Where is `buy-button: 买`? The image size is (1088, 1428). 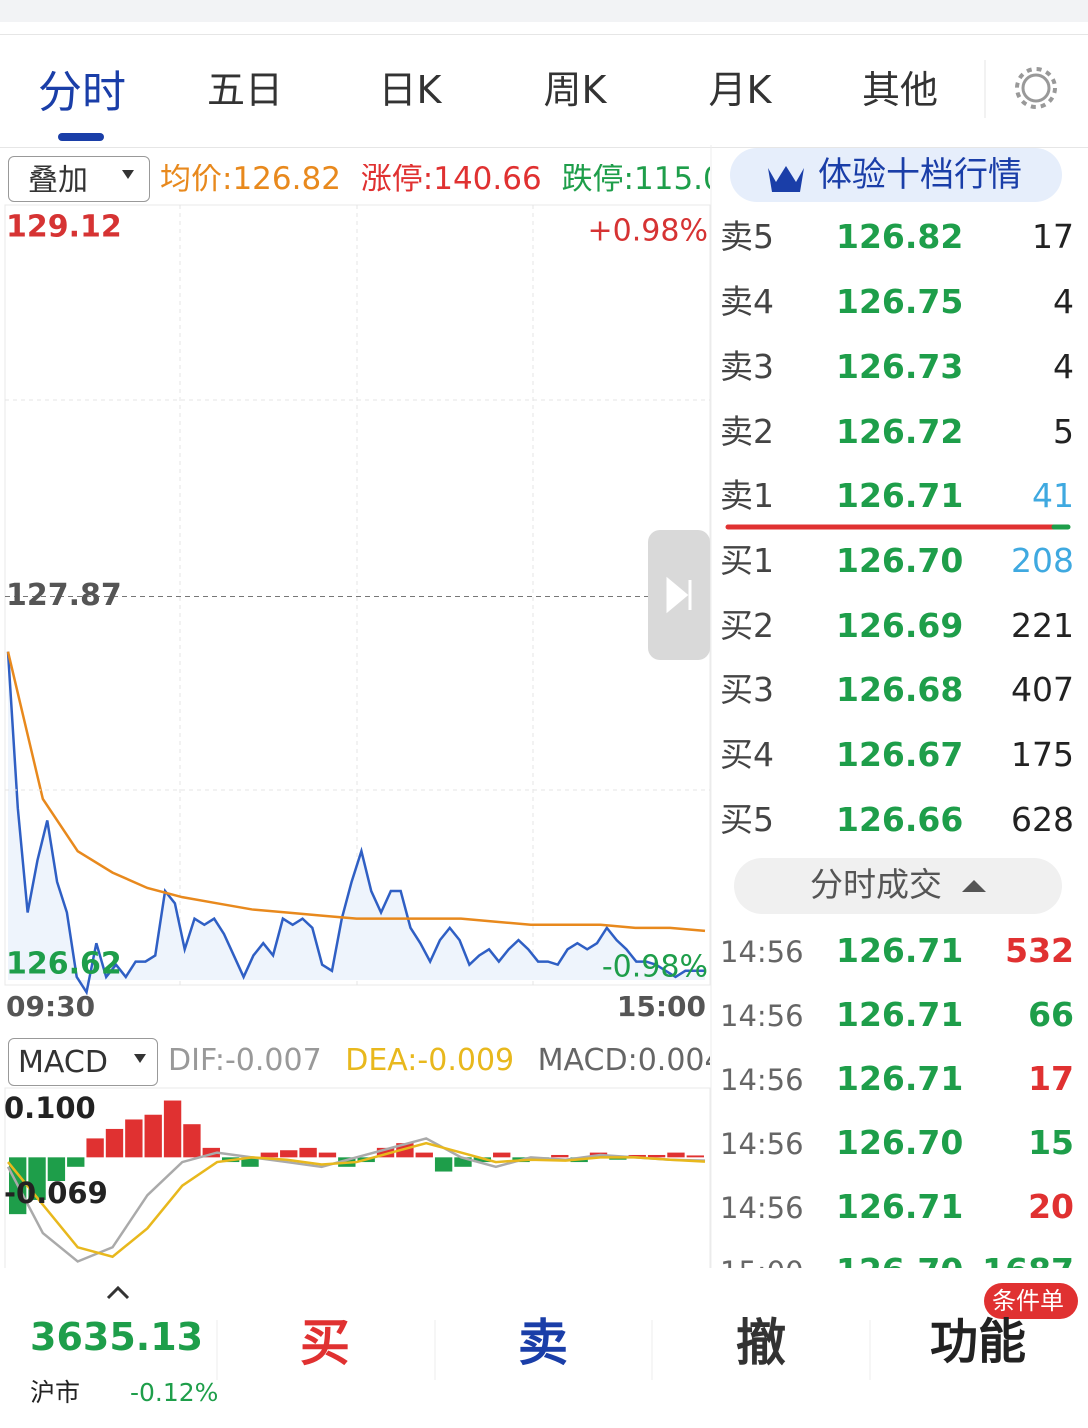 buy-button: 买 is located at coordinates (325, 1343).